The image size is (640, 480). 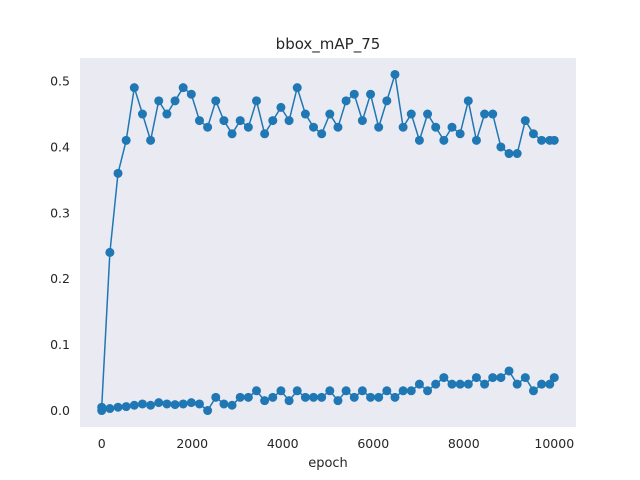 What do you see at coordinates (328, 463) in the screenshot?
I see `x-axis-label: epoch` at bounding box center [328, 463].